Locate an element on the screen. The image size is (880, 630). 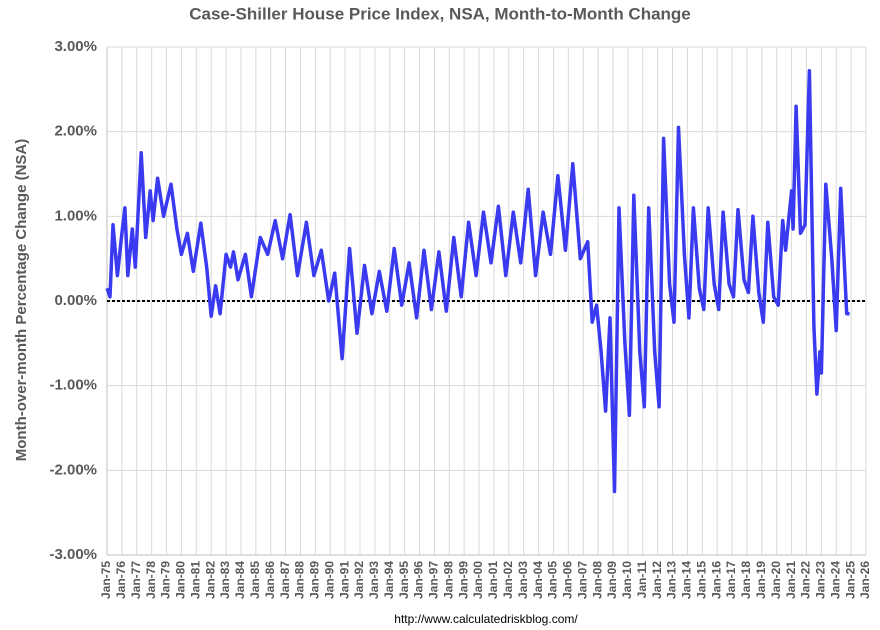
x-tick-label: Jan-25 is located at coordinates (850, 580).